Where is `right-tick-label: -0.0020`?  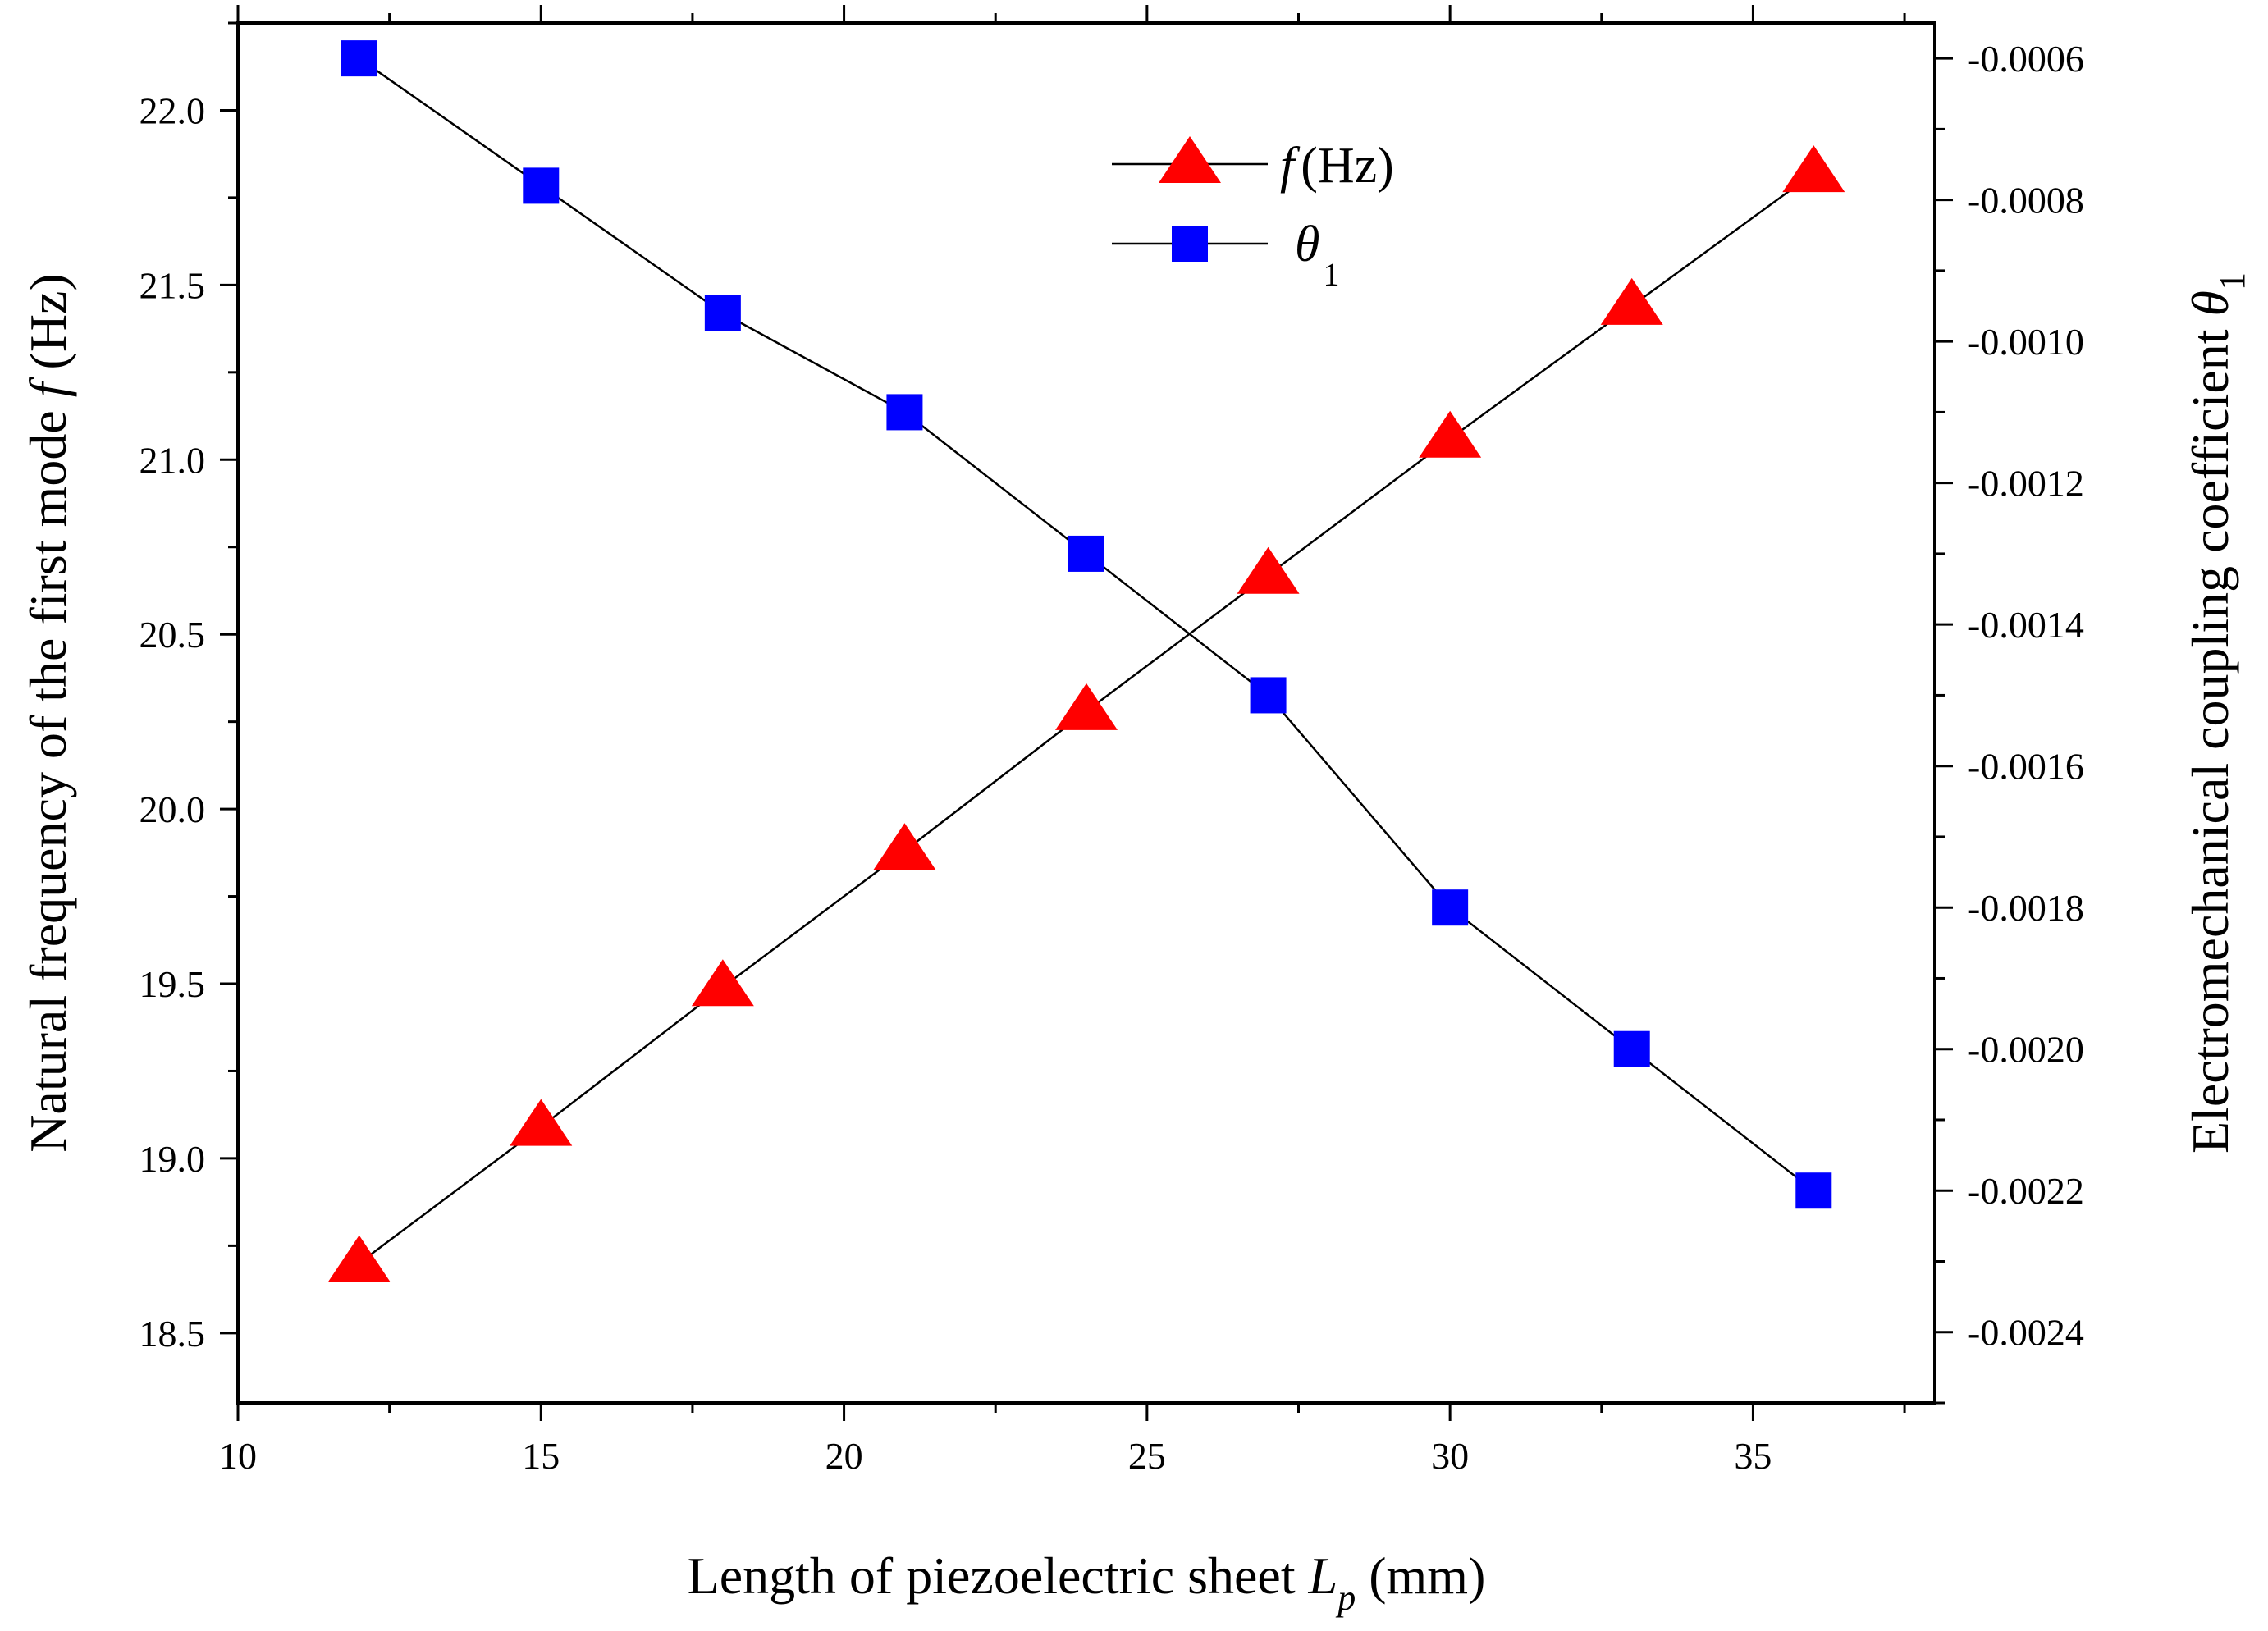 right-tick-label: -0.0020 is located at coordinates (2026, 1050).